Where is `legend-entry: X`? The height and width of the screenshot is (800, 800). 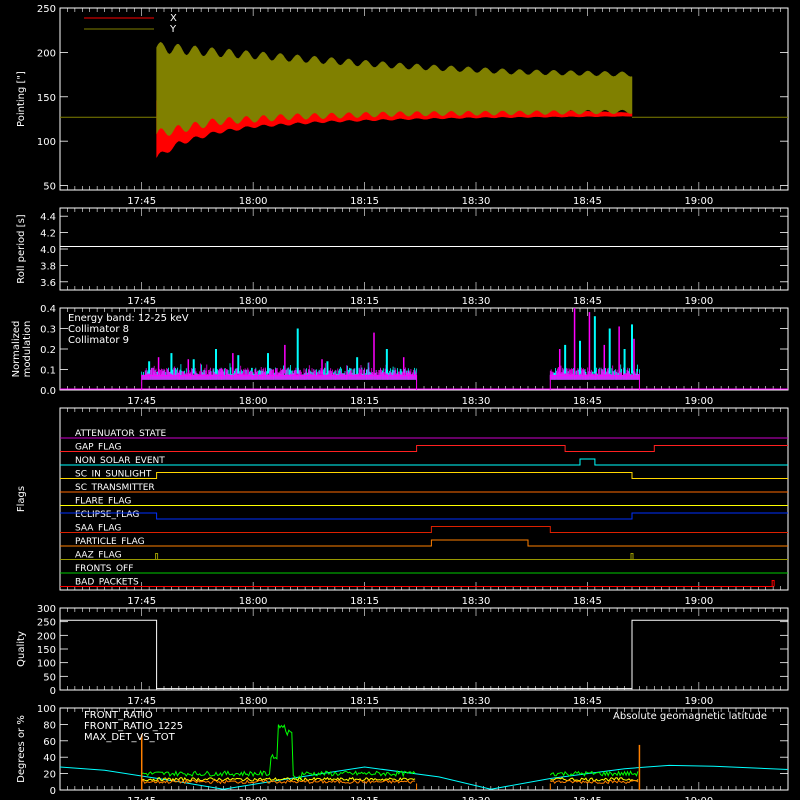
legend-entry: X is located at coordinates (173, 18).